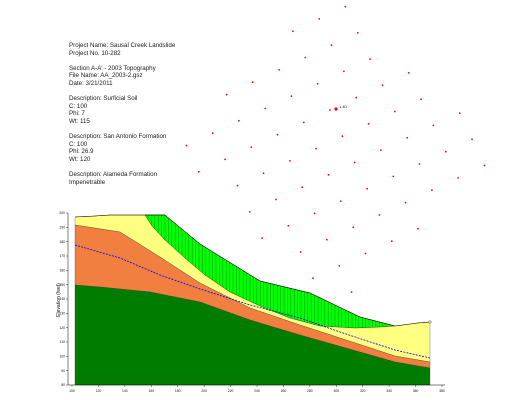 Image resolution: width=518 pixels, height=400 pixels. What do you see at coordinates (80, 159) in the screenshot?
I see `info-line: Wt: 120` at bounding box center [80, 159].